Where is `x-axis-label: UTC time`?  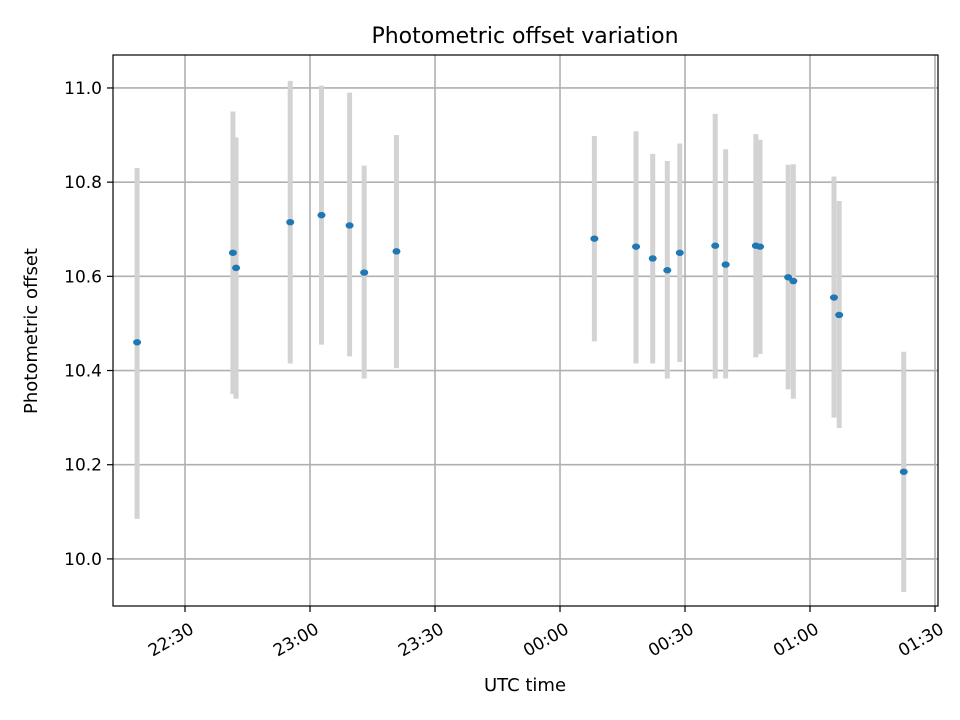
x-axis-label: UTC time is located at coordinates (525, 685).